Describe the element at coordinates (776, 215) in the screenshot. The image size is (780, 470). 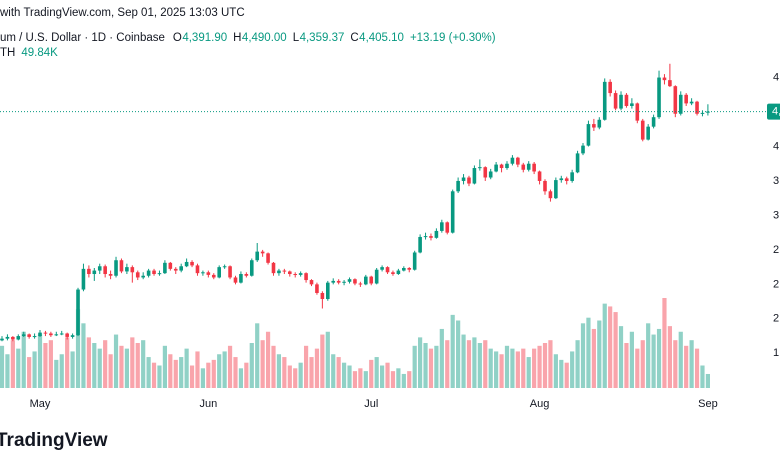
I see `y-tick-label: 3,200` at that location.